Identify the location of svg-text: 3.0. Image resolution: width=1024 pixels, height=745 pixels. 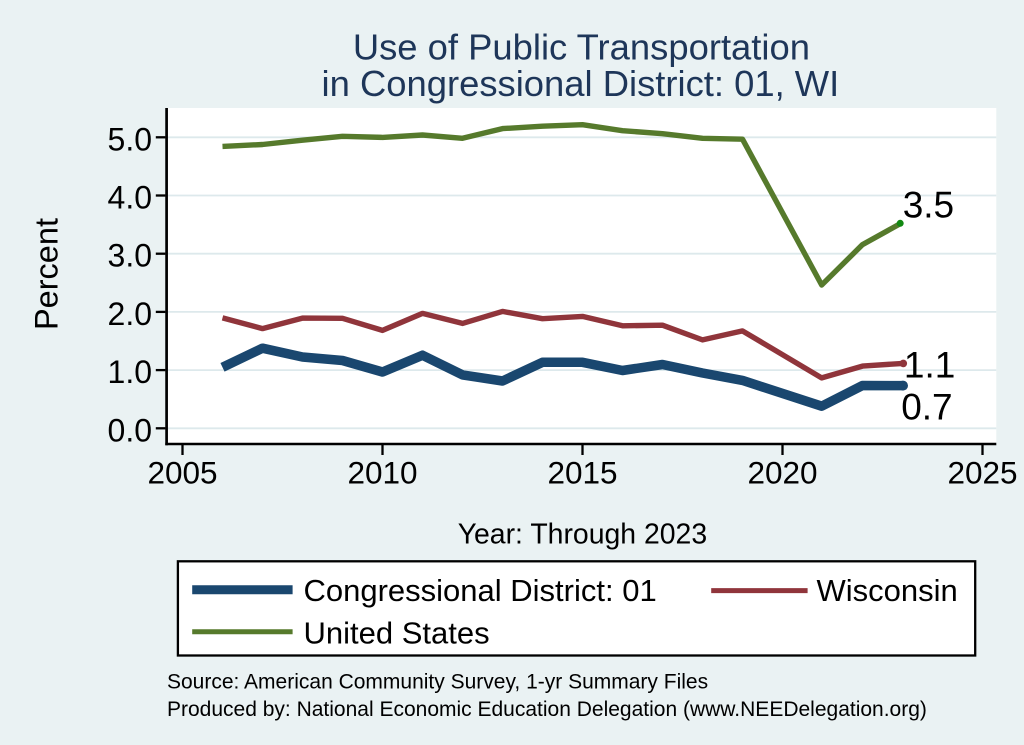
(130, 256).